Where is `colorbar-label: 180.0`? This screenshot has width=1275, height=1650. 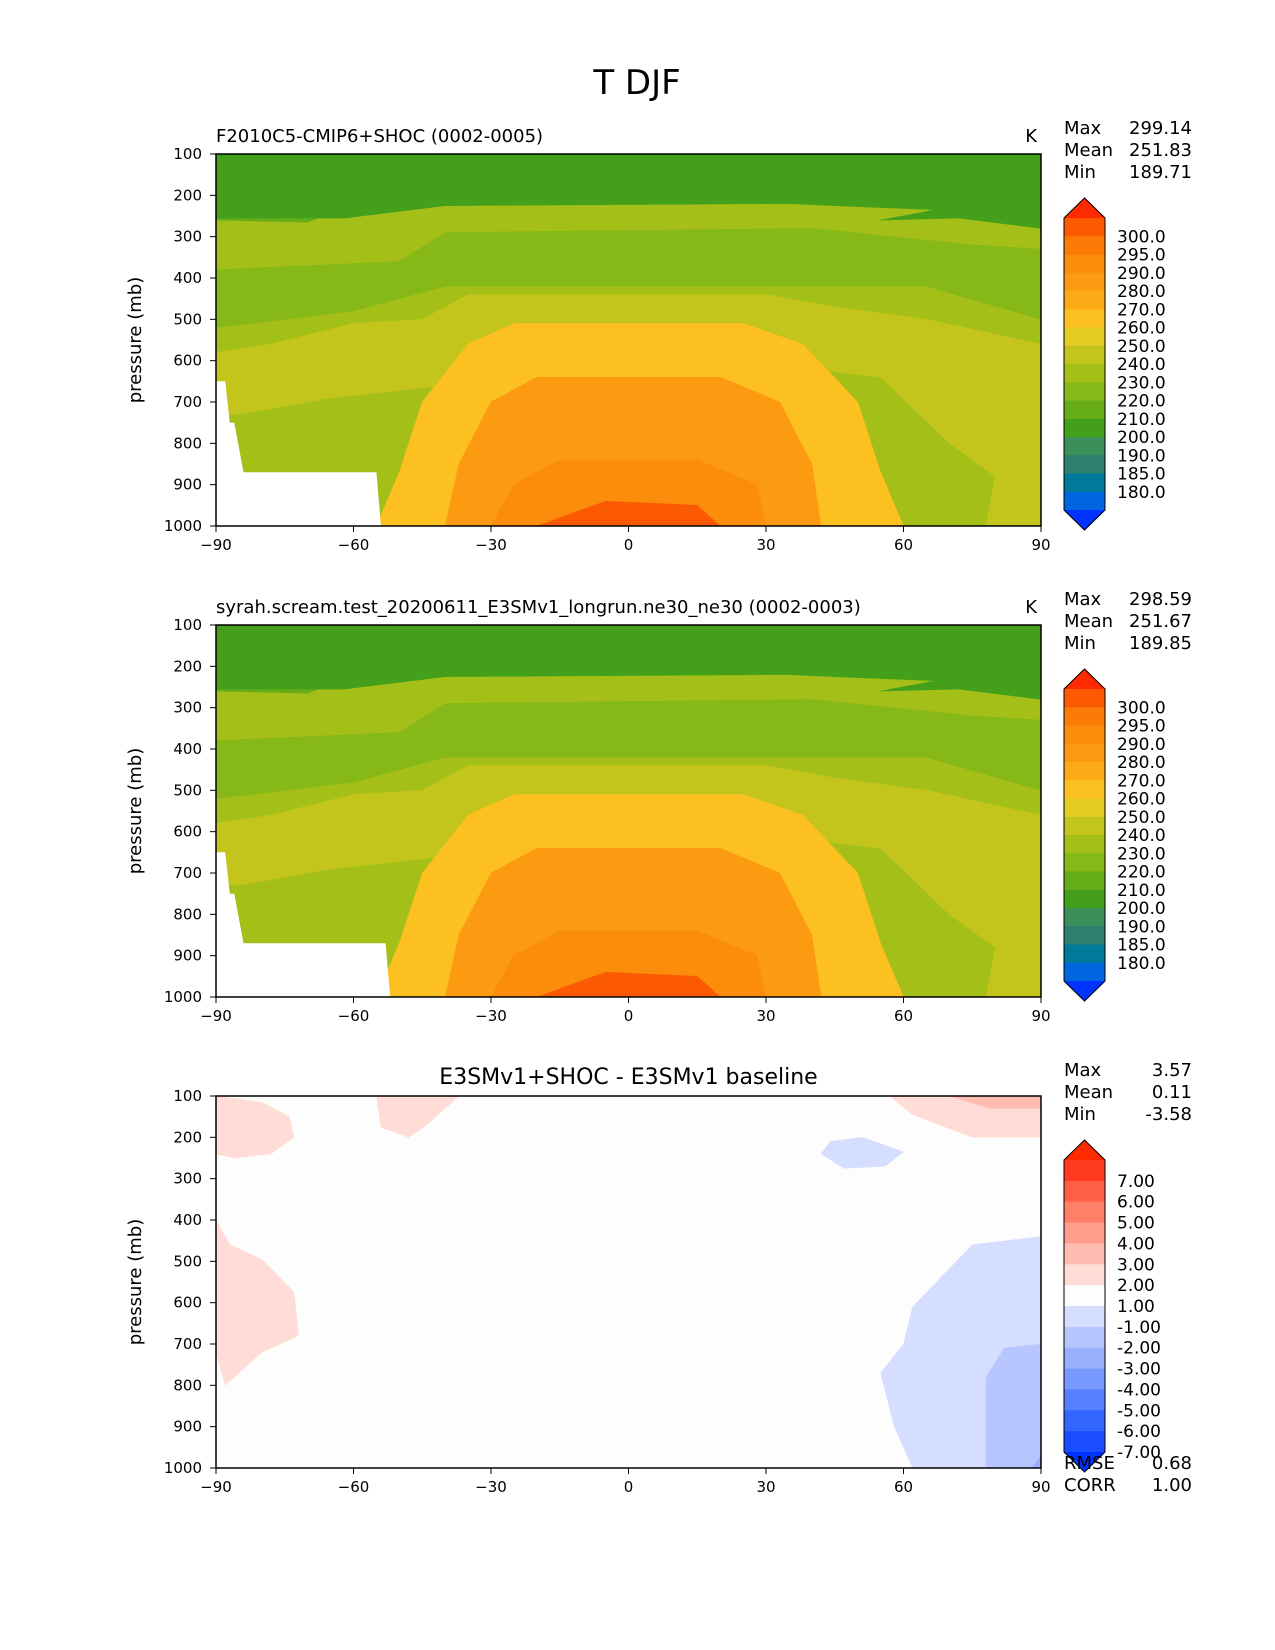
colorbar-label: 180.0 is located at coordinates (1141, 493).